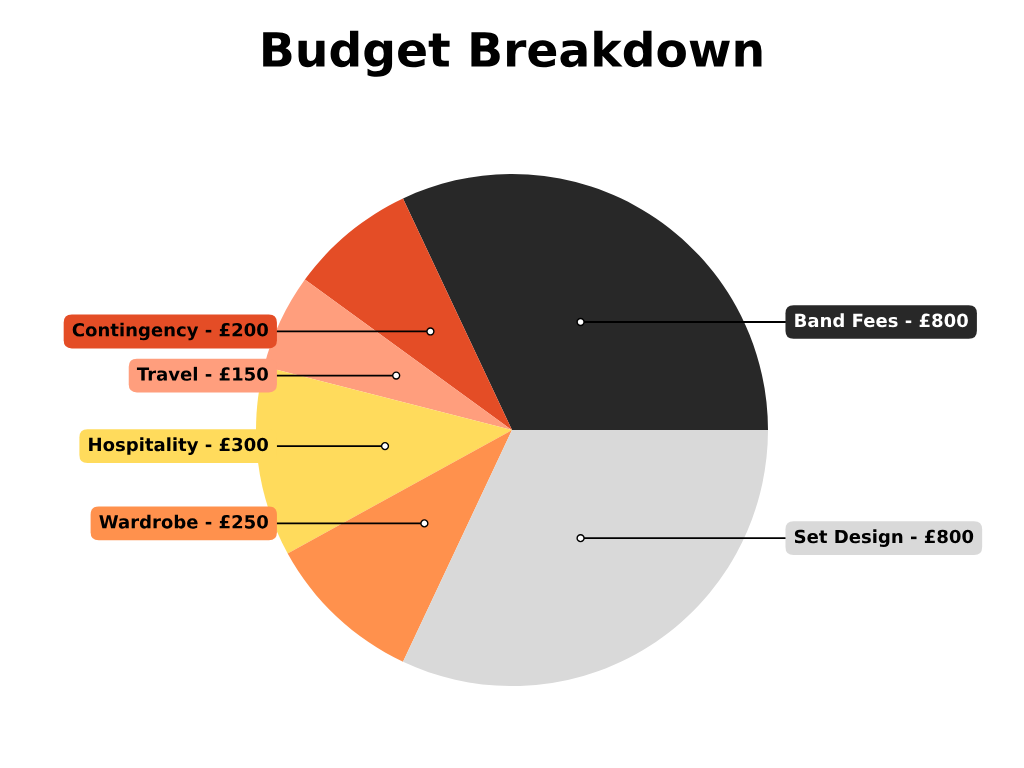  What do you see at coordinates (881, 320) in the screenshot?
I see `slice-label: Band Fees - £800` at bounding box center [881, 320].